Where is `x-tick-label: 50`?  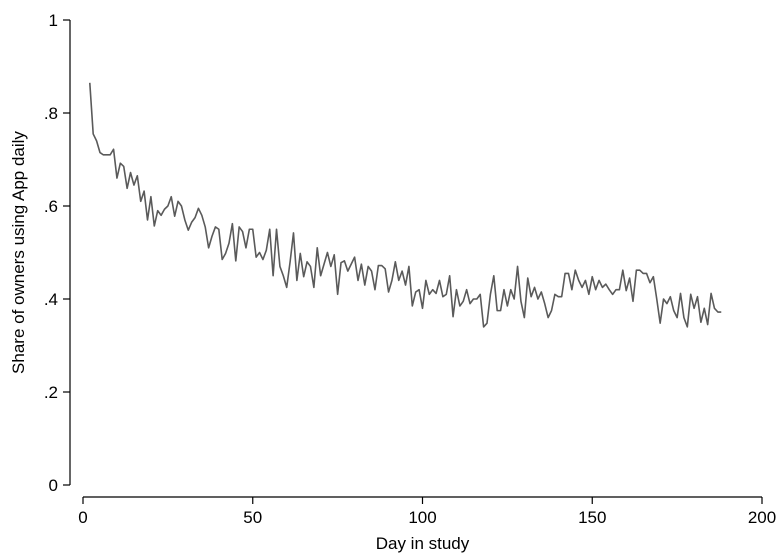
x-tick-label: 50 is located at coordinates (252, 517).